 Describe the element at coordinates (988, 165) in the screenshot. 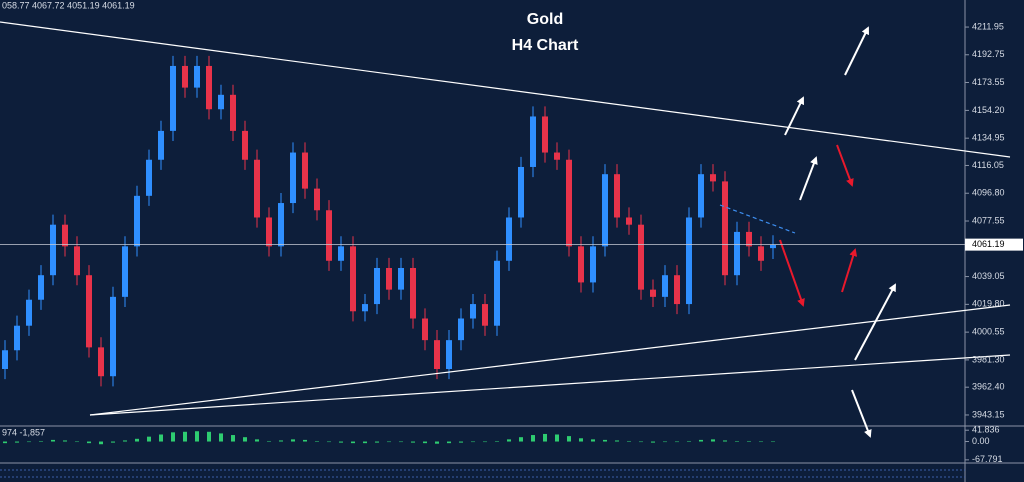

I see `y-tick-label: 4116.05` at that location.